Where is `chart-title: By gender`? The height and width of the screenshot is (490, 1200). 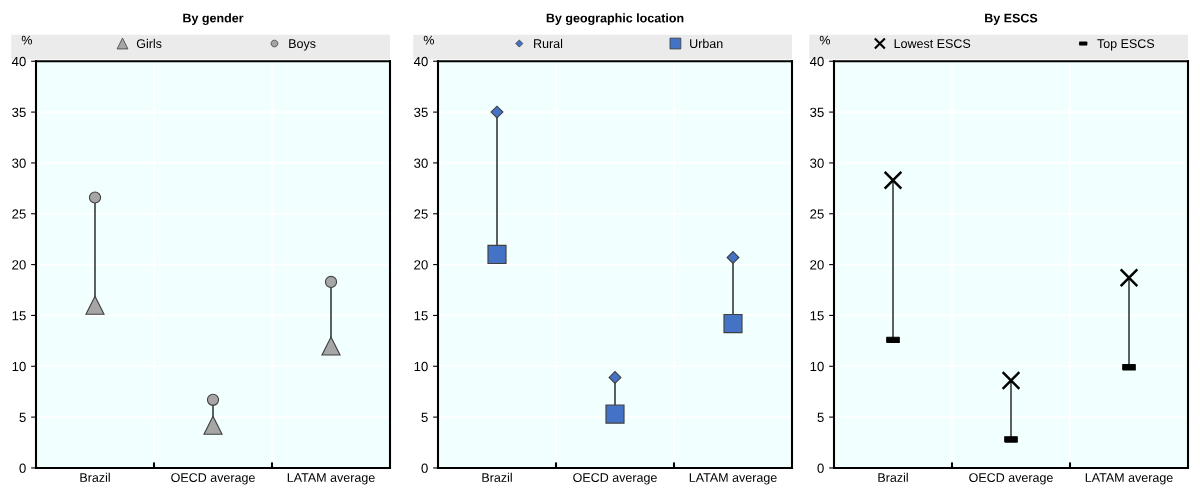
chart-title: By gender is located at coordinates (213, 19).